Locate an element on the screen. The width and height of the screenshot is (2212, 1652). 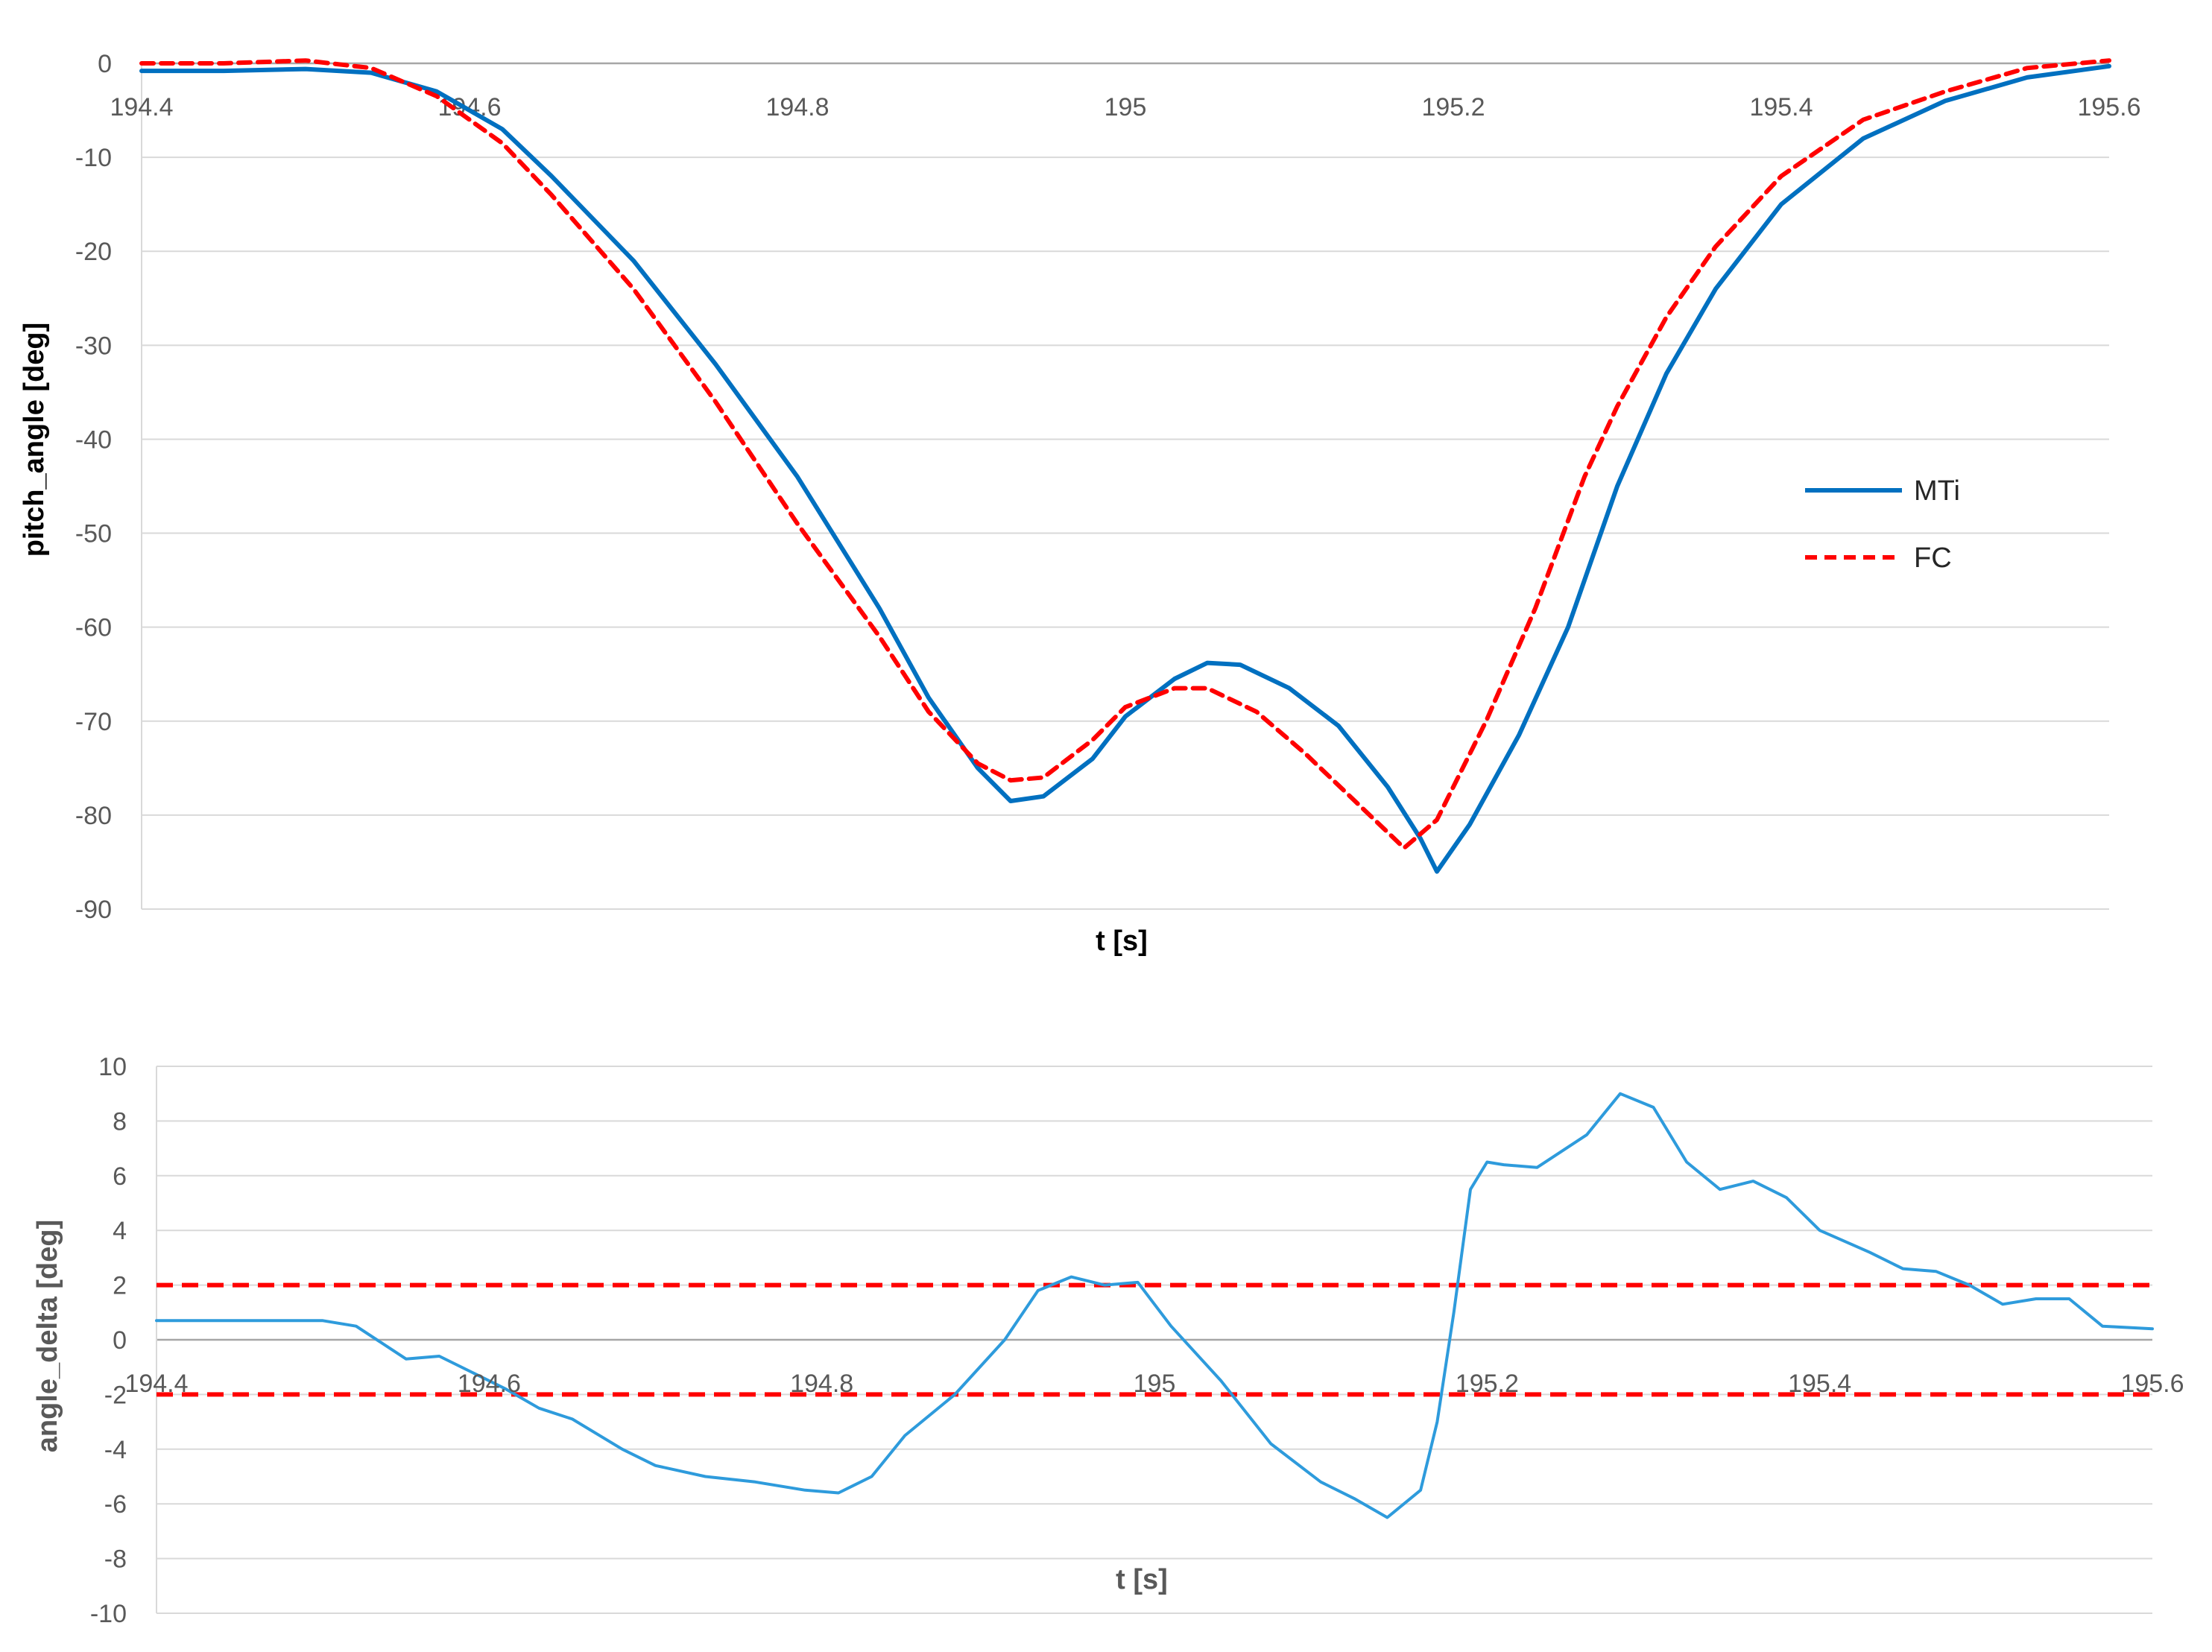
y-tick-label: -70 is located at coordinates (93, 722).